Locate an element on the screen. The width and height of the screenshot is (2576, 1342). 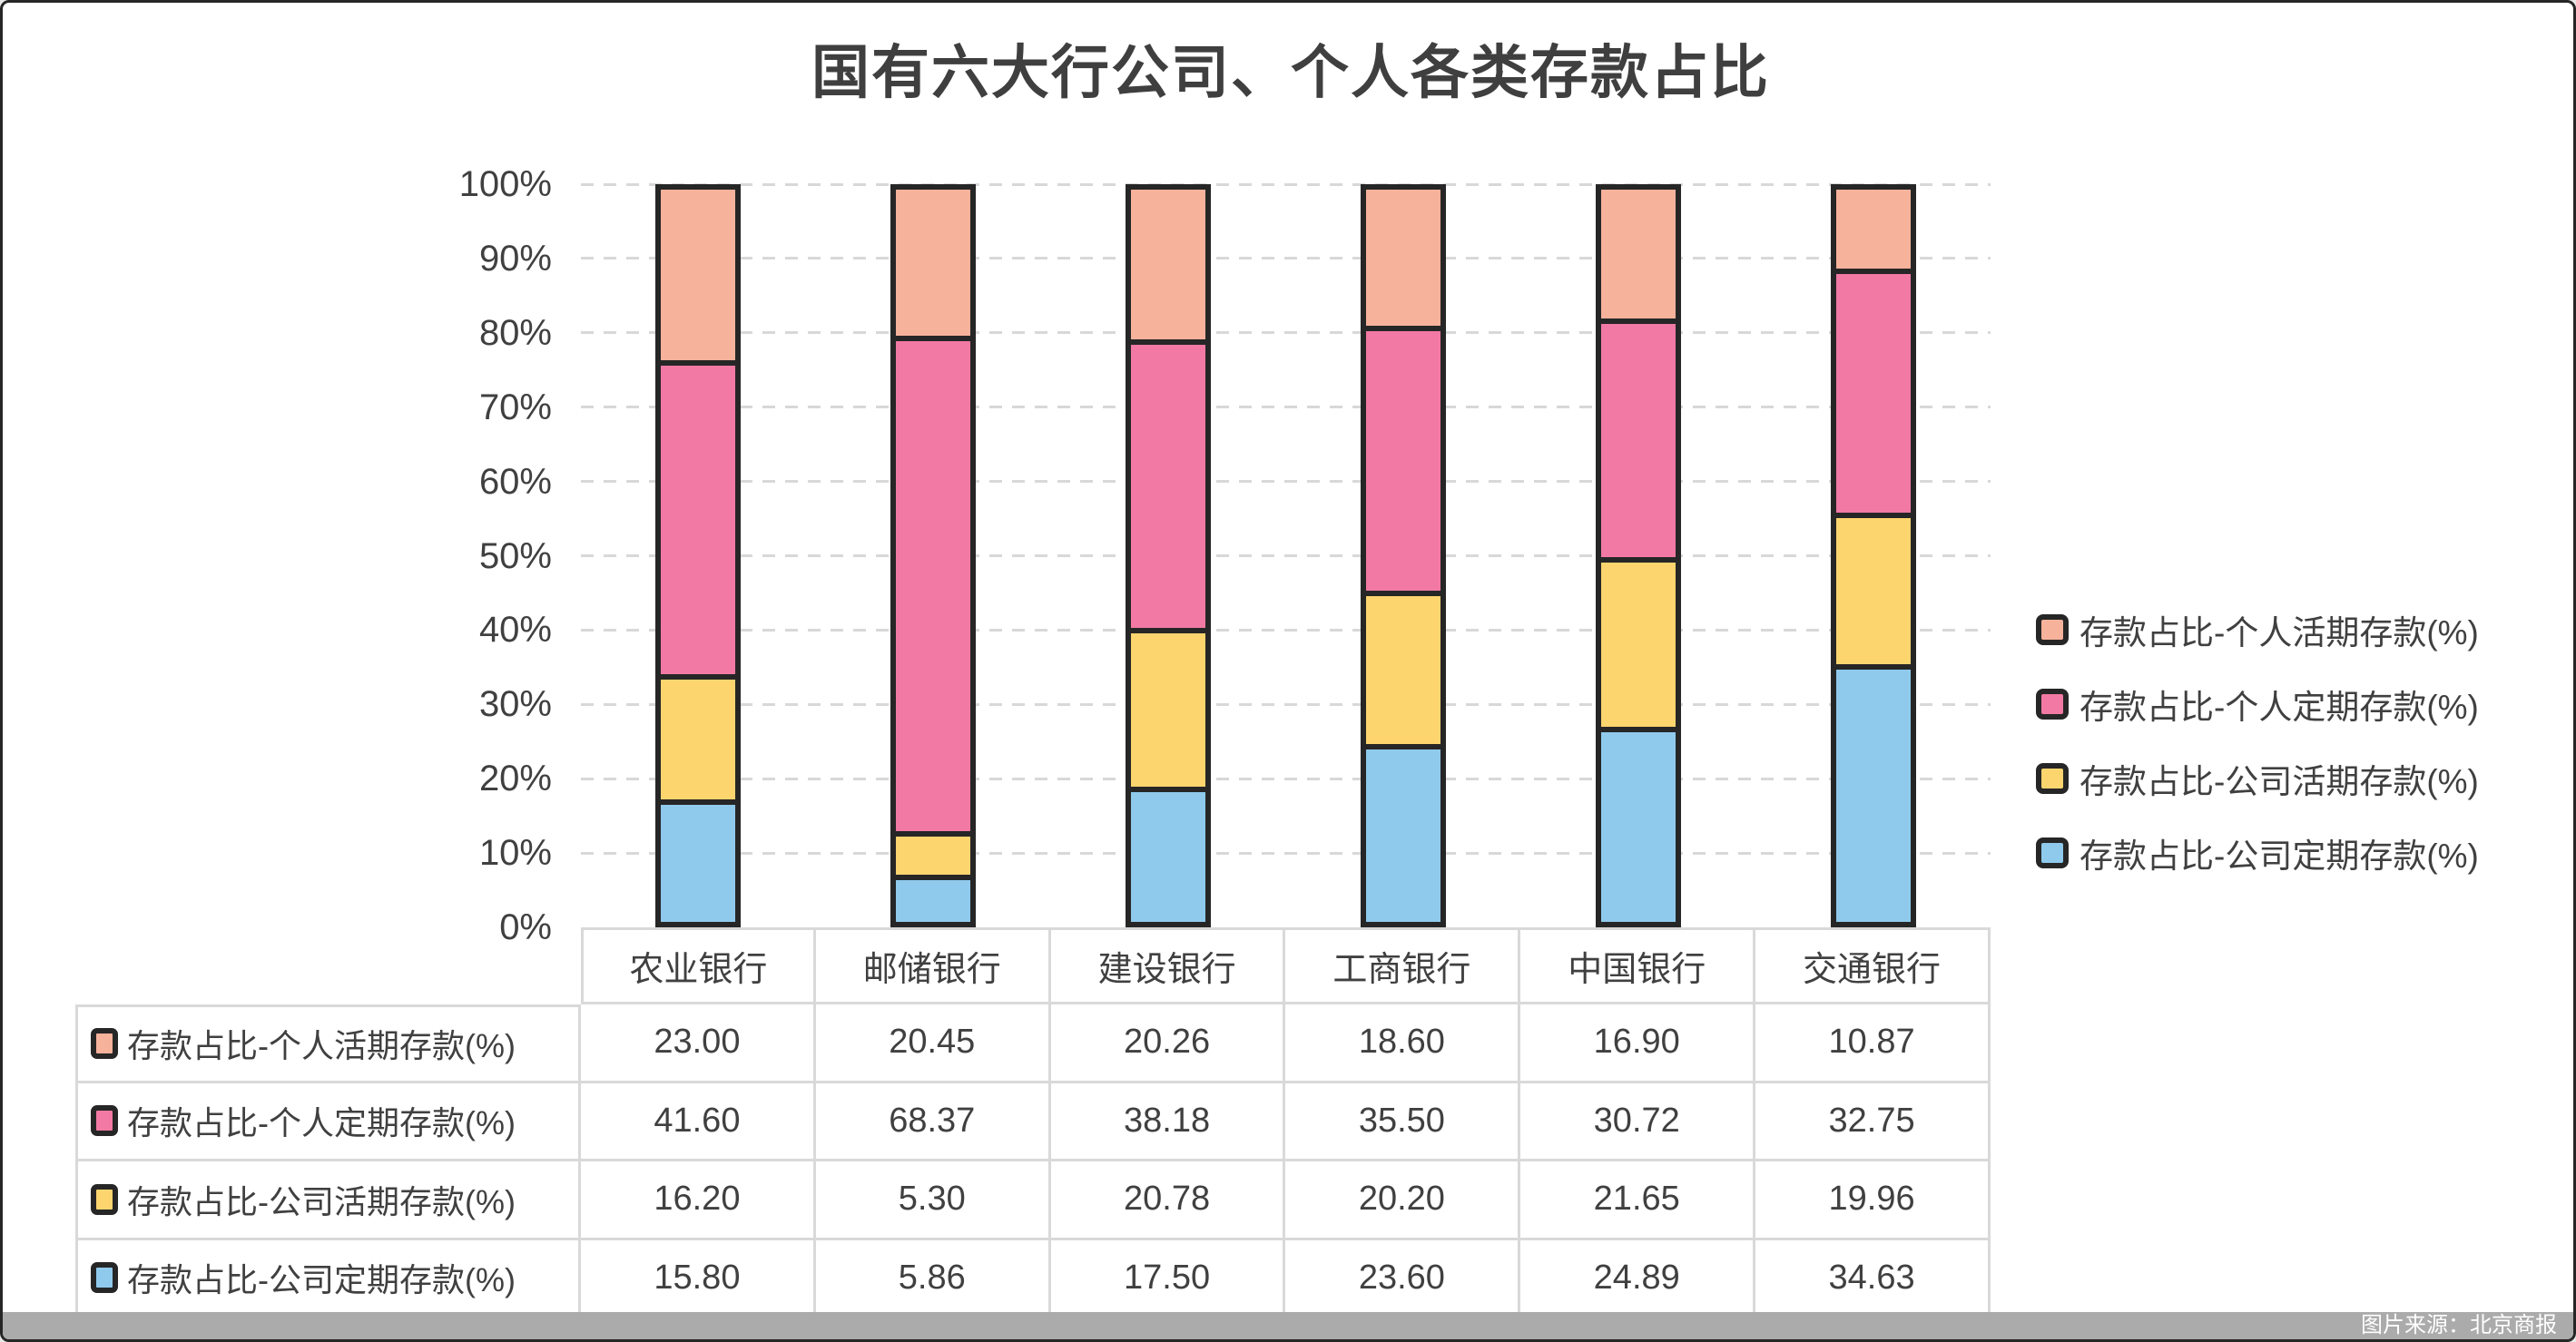
y-tick-label: 20% is located at coordinates (515, 779).